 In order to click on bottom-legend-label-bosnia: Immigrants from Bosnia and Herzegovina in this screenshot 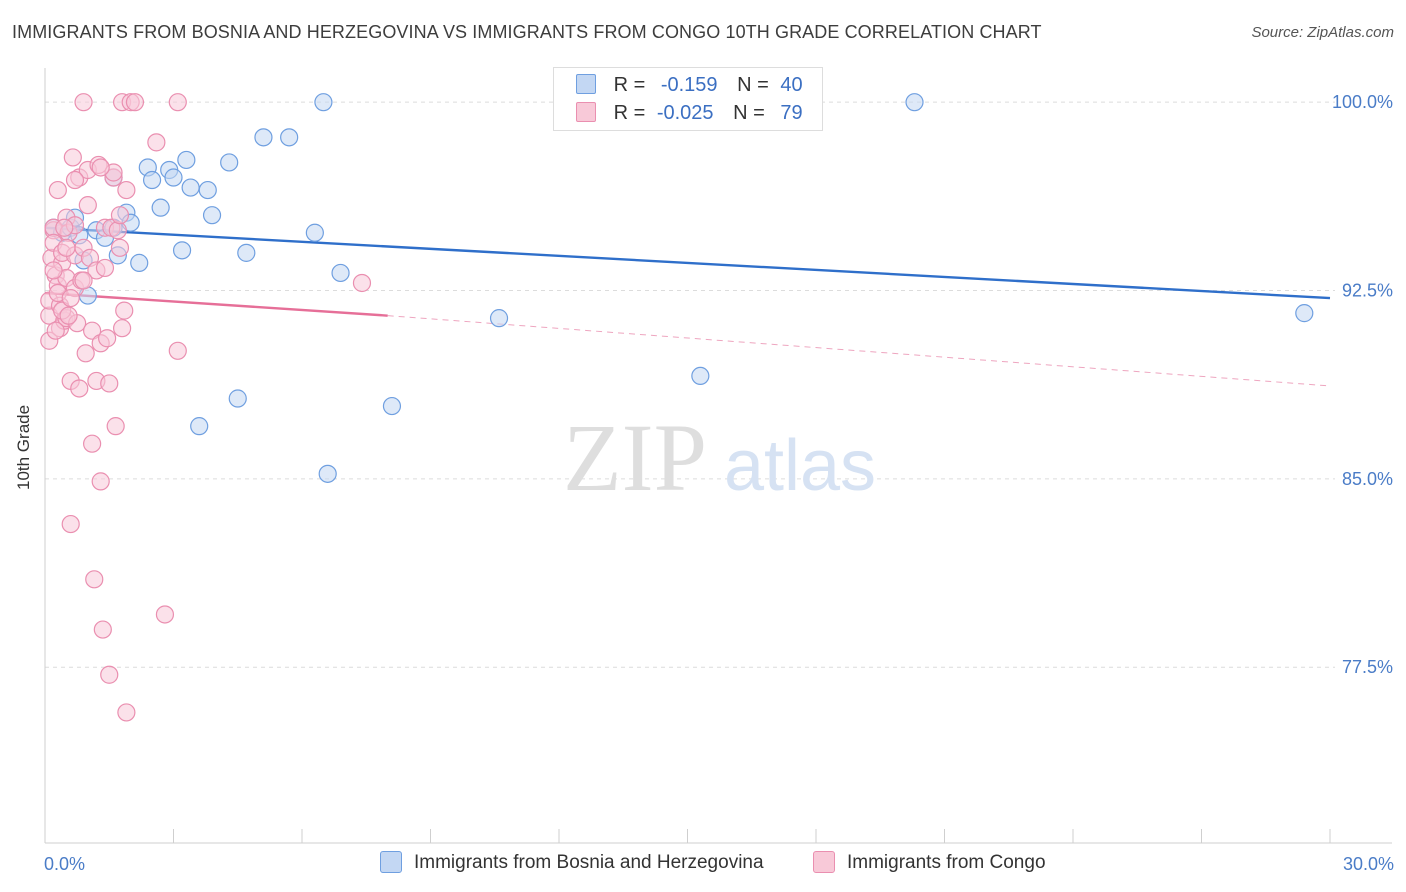, I will do `click(589, 862)`.